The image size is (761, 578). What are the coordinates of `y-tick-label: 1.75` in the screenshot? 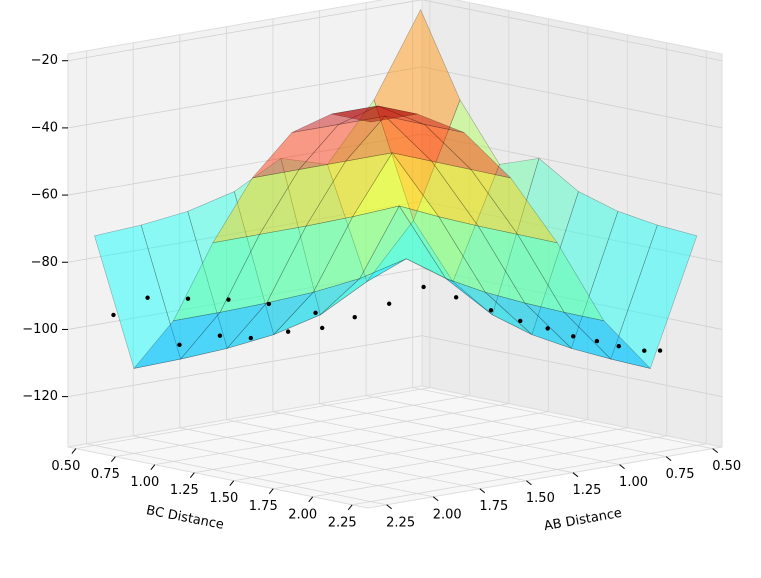 It's located at (493, 506).